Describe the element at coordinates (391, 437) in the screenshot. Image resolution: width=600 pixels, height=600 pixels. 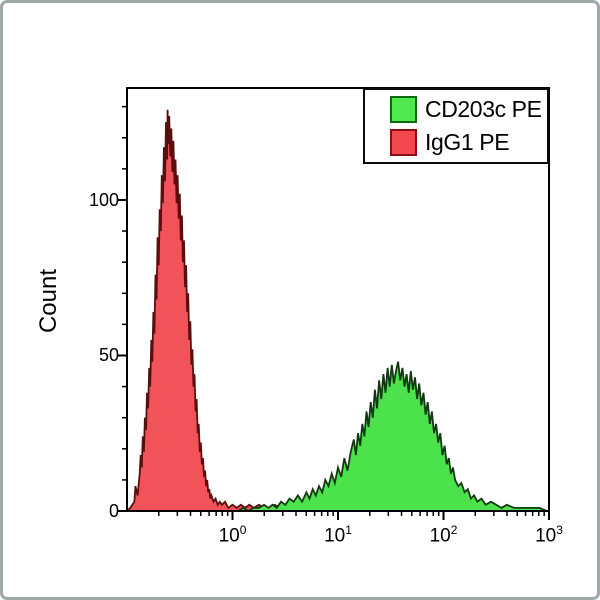
I see `histogram-cd203c-pe` at that location.